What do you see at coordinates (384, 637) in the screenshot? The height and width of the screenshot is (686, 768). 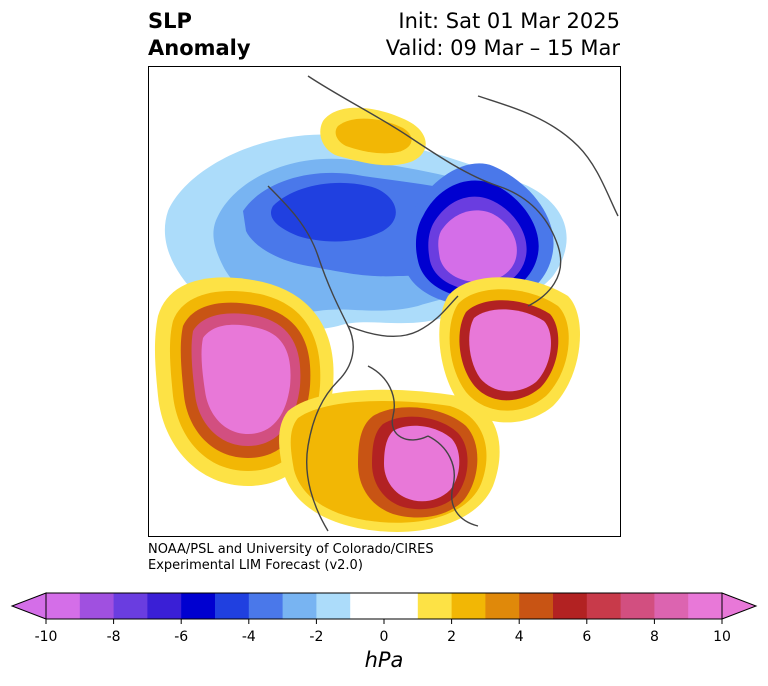 I see `colorbar-tick-label: 0` at bounding box center [384, 637].